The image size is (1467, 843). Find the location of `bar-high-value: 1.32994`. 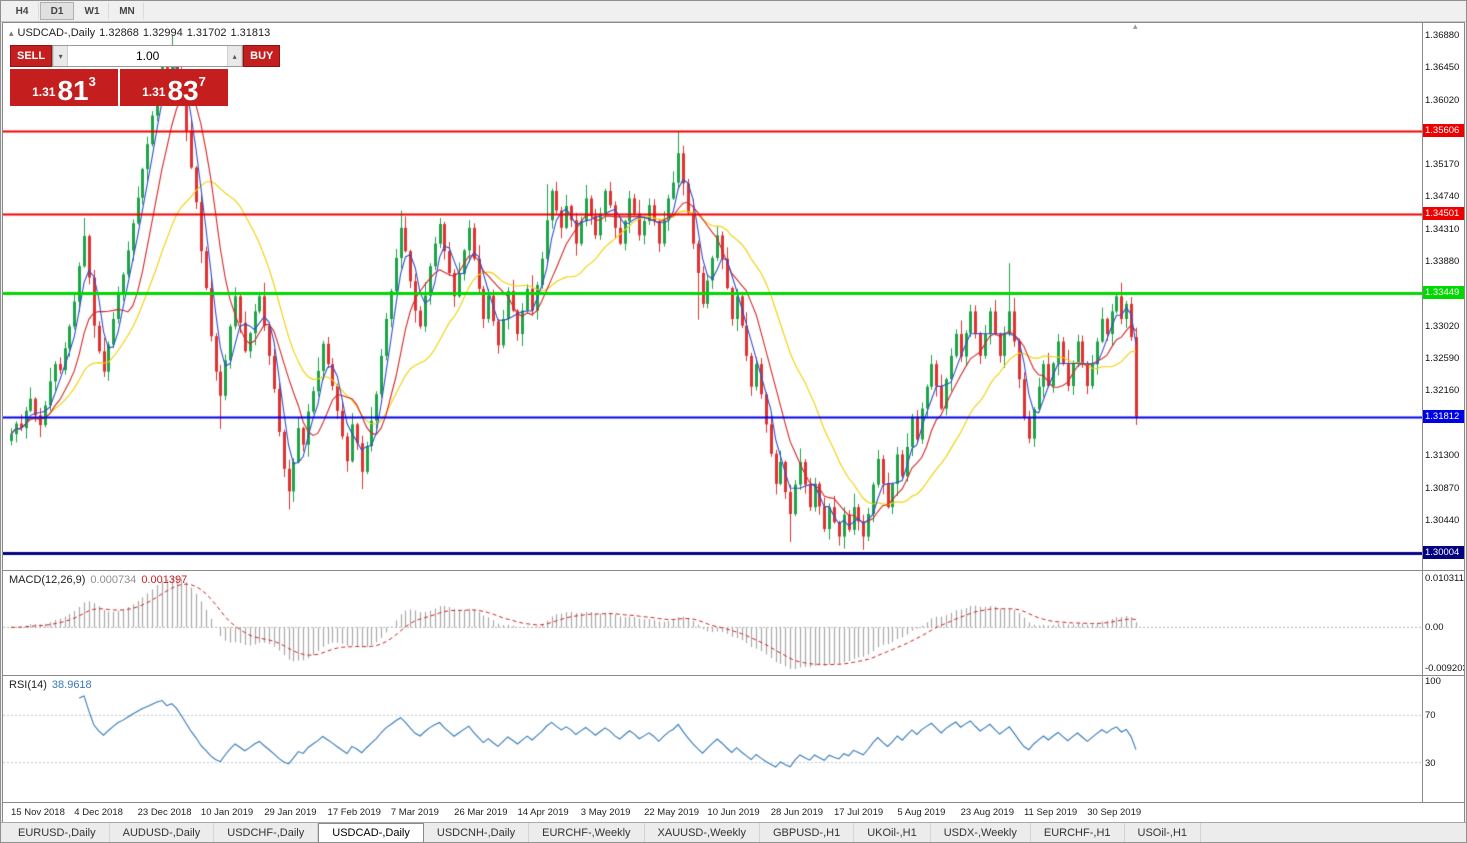

bar-high-value: 1.32994 is located at coordinates (162, 33).